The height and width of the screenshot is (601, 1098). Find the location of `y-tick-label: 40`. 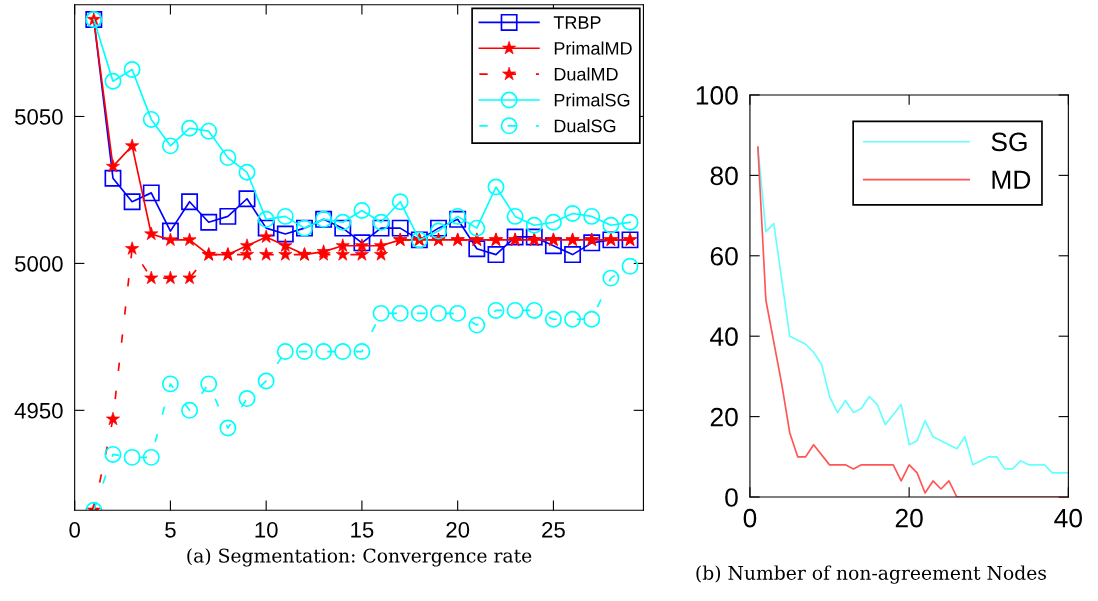

y-tick-label: 40 is located at coordinates (724, 337).